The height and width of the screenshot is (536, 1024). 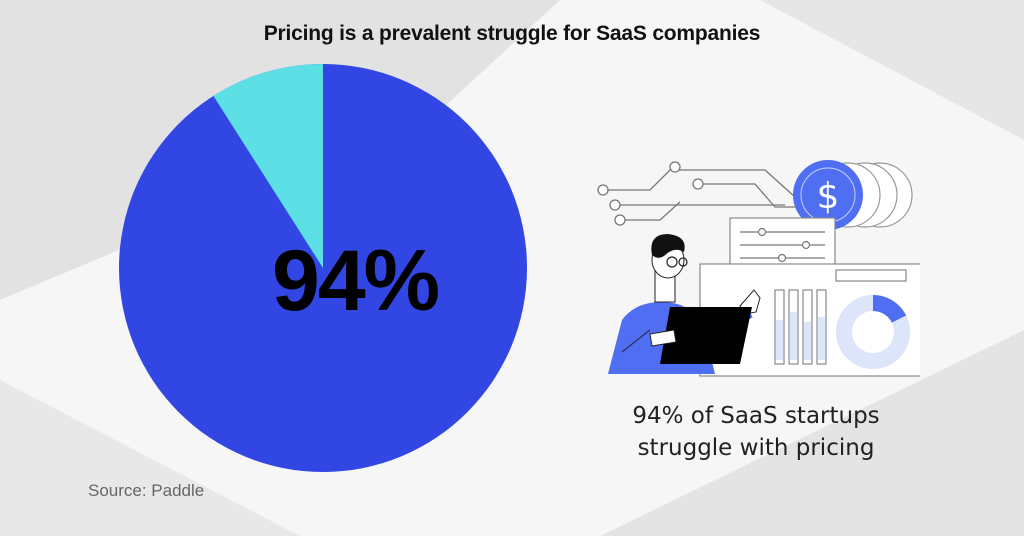 What do you see at coordinates (684, 304) in the screenshot?
I see `person-with-tablet-icon` at bounding box center [684, 304].